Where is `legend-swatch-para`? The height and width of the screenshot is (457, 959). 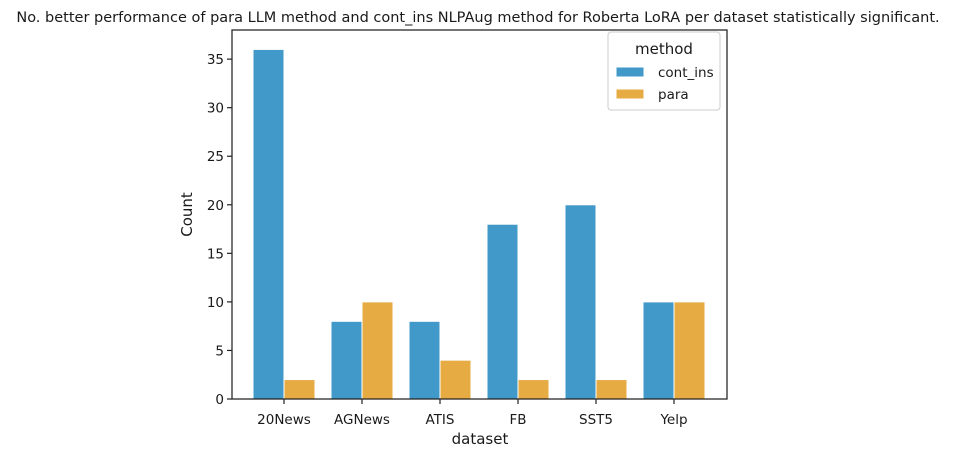
legend-swatch-para is located at coordinates (630, 94).